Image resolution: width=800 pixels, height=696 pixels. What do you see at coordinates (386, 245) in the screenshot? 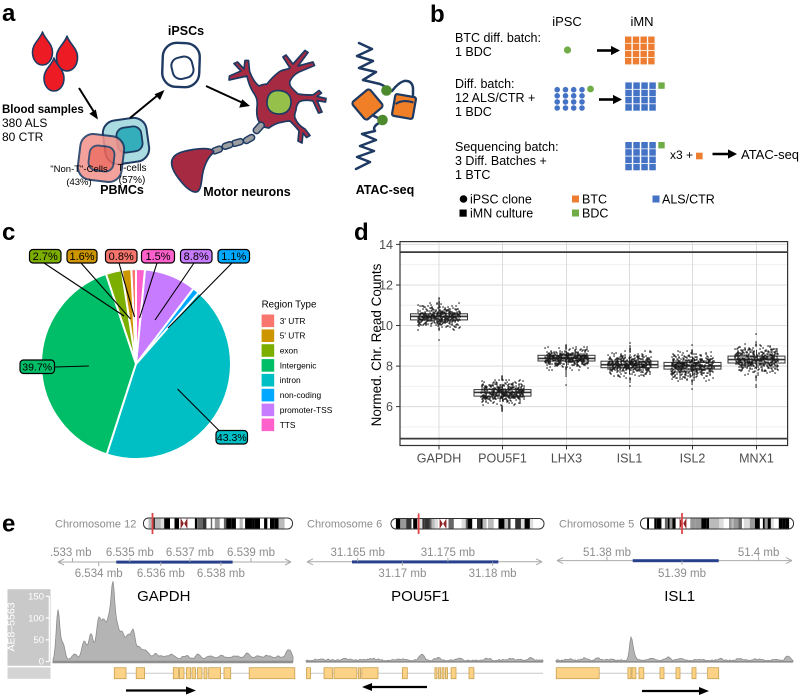
I see `svg-text: 14` at bounding box center [386, 245].